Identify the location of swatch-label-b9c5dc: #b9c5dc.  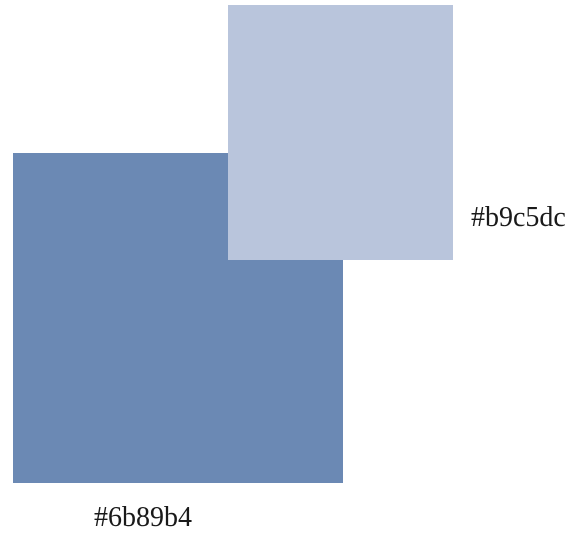
(518, 217).